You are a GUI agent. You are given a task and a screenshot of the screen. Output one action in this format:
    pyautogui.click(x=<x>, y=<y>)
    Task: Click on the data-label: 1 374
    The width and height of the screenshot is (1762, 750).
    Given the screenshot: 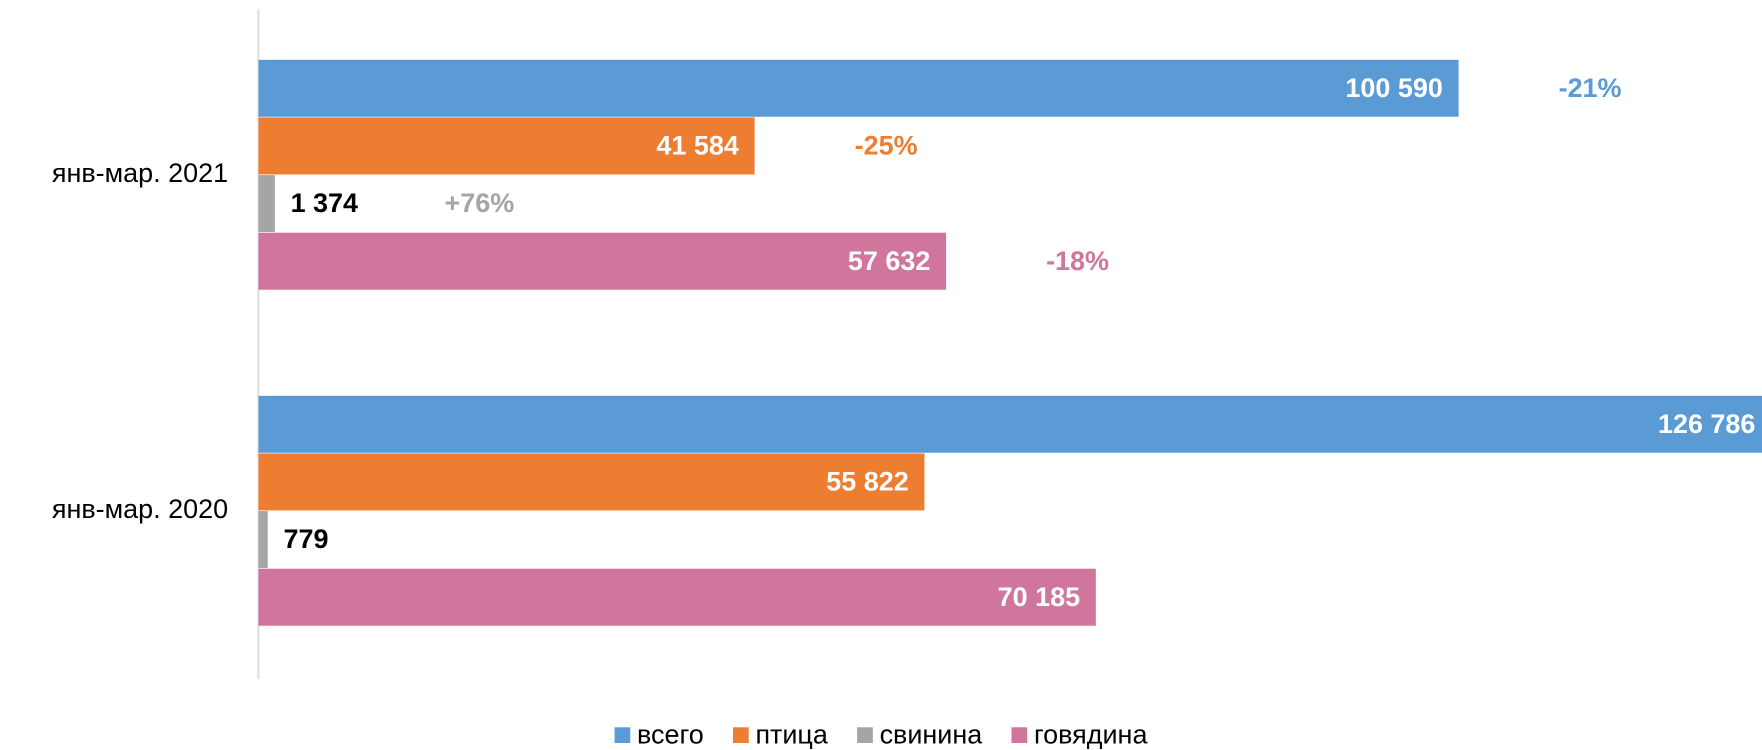 What is the action you would take?
    pyautogui.click(x=324, y=203)
    